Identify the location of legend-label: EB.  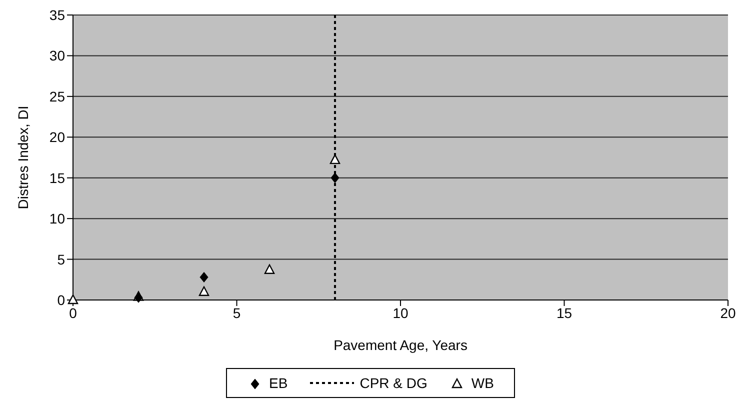
(278, 383).